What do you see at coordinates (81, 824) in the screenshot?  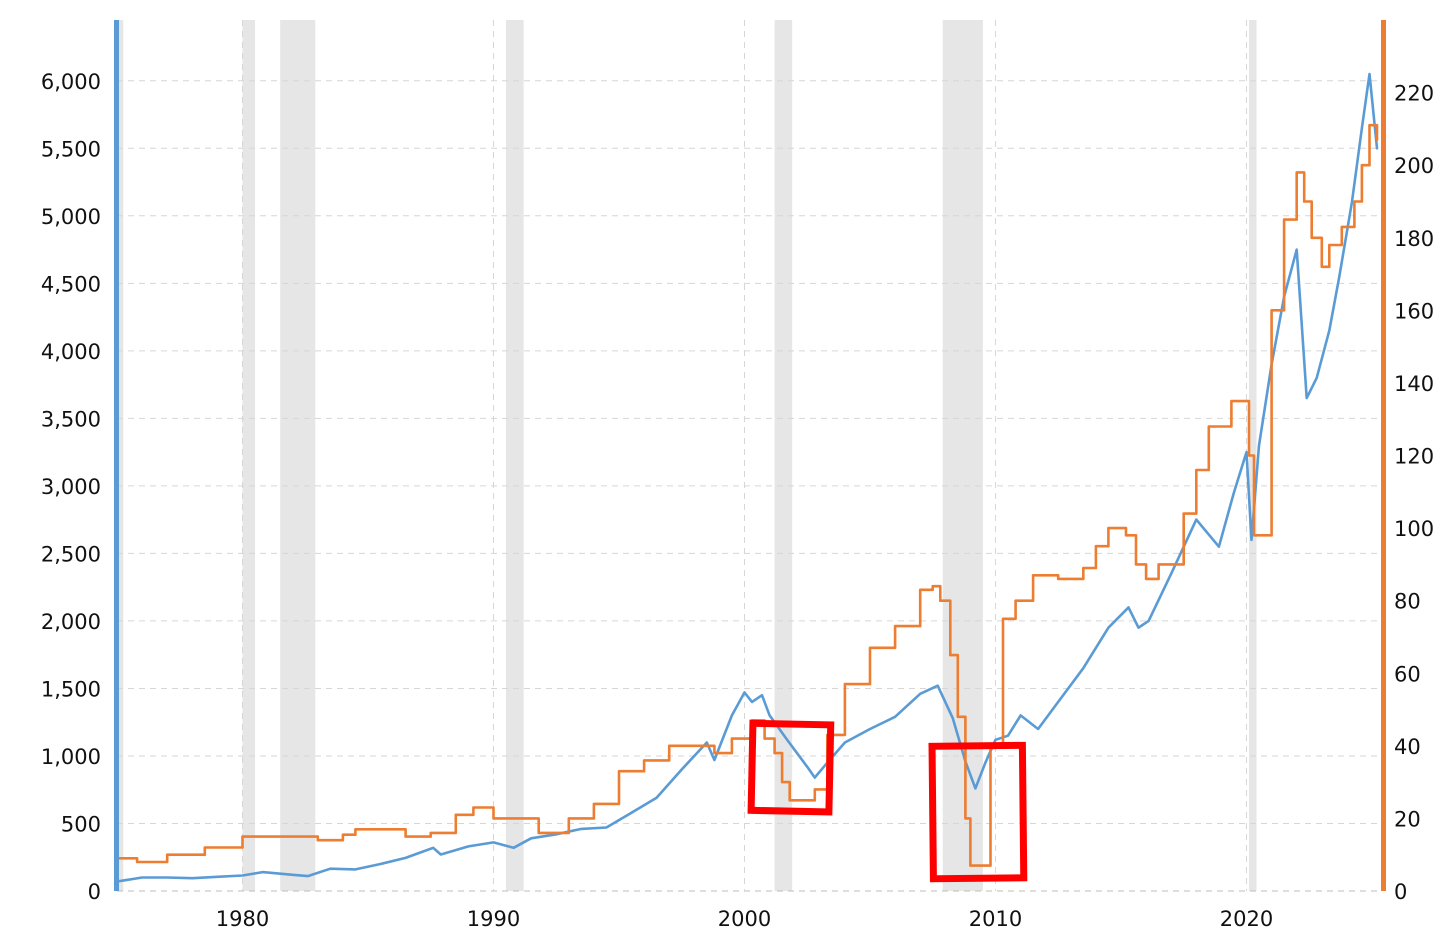 I see `y-left-tick-label: 500` at bounding box center [81, 824].